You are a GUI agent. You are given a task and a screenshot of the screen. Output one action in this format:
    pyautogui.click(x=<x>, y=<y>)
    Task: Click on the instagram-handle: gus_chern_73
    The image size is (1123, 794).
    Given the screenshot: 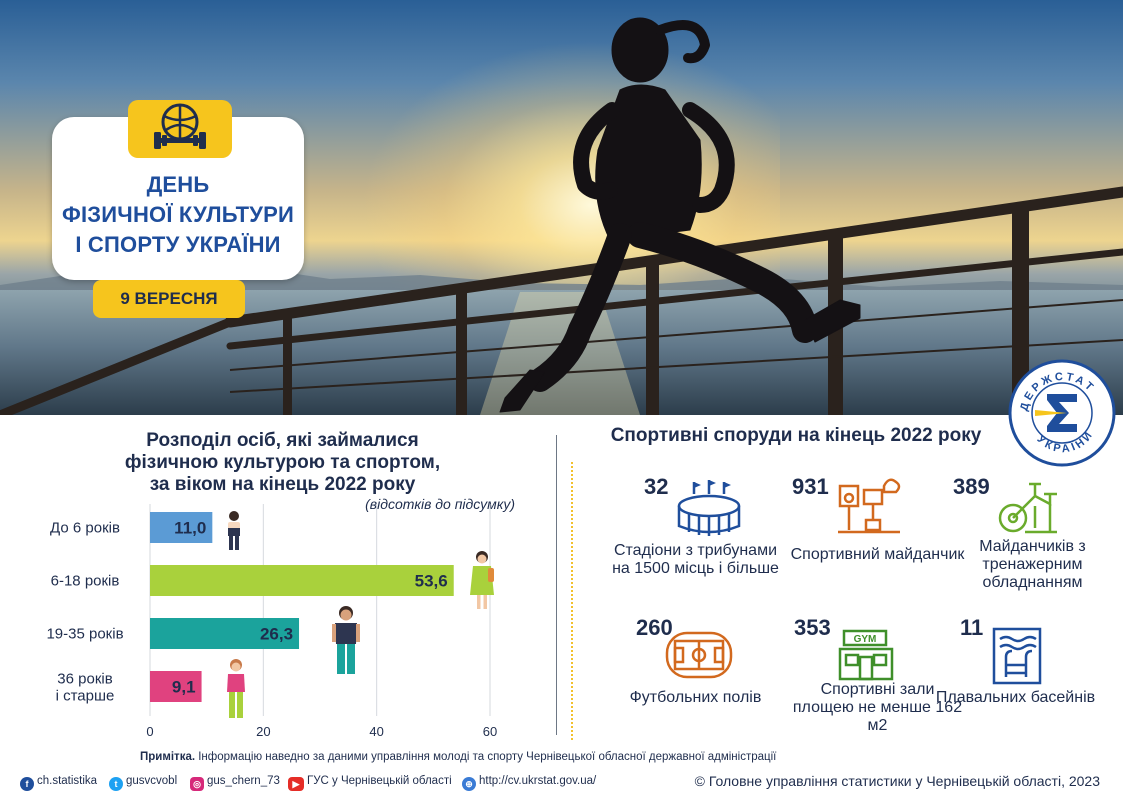 What is the action you would take?
    pyautogui.click(x=243, y=781)
    